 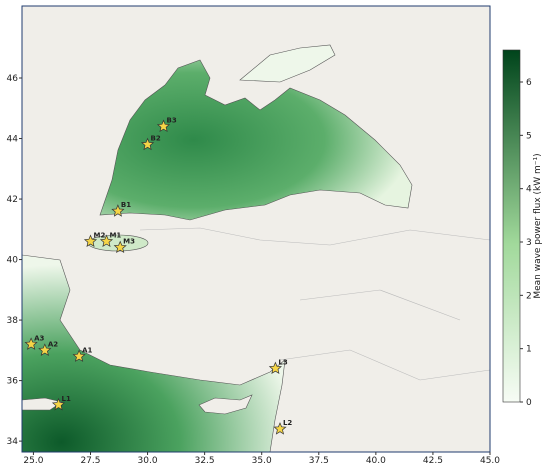 I want to click on y-tick-label: 36, so click(x=13, y=382).